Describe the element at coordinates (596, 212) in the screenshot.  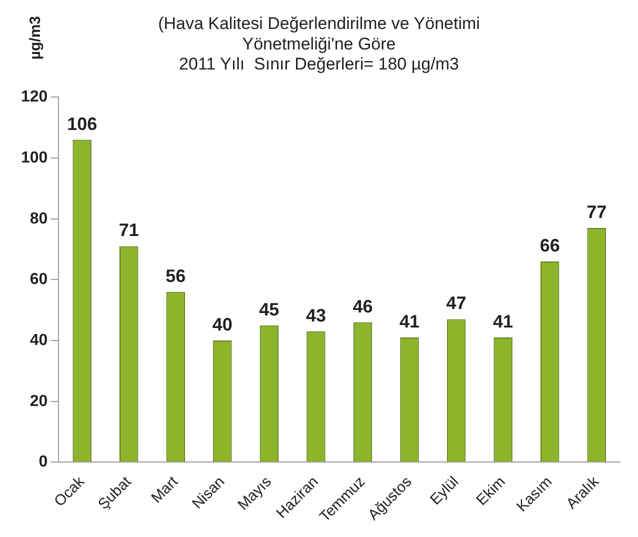
I see `data-label: 77` at that location.